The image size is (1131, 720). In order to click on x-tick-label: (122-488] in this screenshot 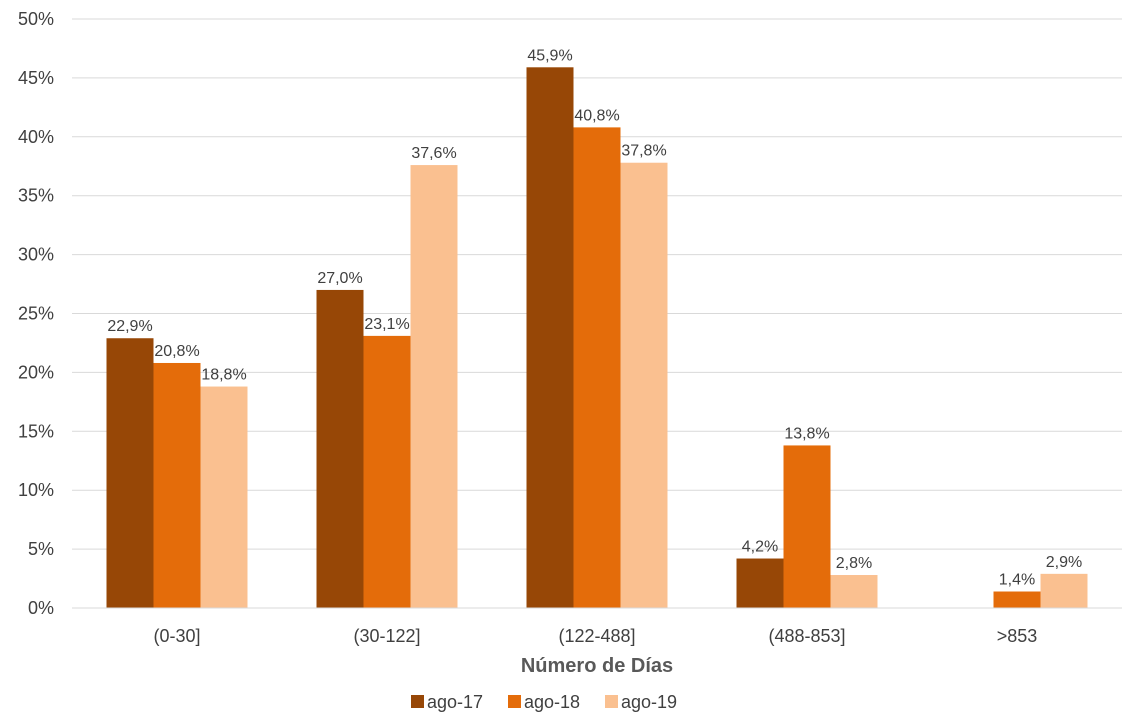, I will do `click(596, 636)`.